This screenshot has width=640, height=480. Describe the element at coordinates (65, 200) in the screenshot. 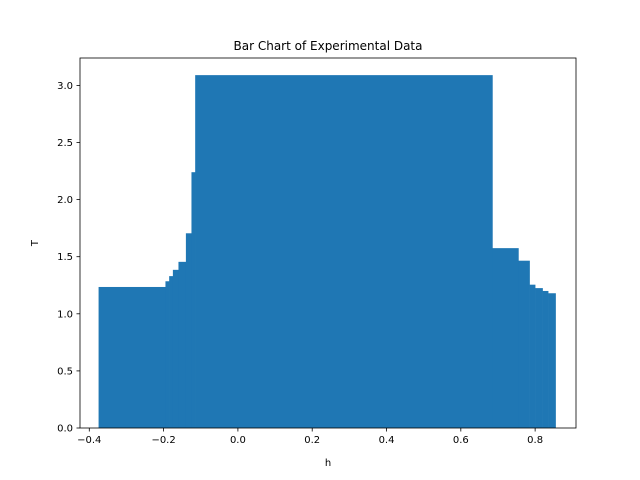

I see `y-tick-label: 2.0` at that location.